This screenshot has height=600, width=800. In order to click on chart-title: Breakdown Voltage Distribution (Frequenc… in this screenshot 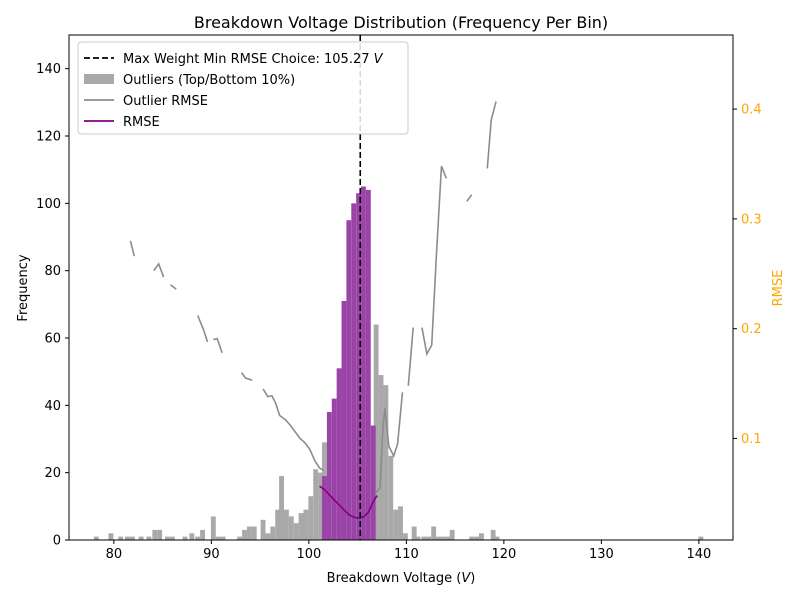, I will do `click(401, 22)`.